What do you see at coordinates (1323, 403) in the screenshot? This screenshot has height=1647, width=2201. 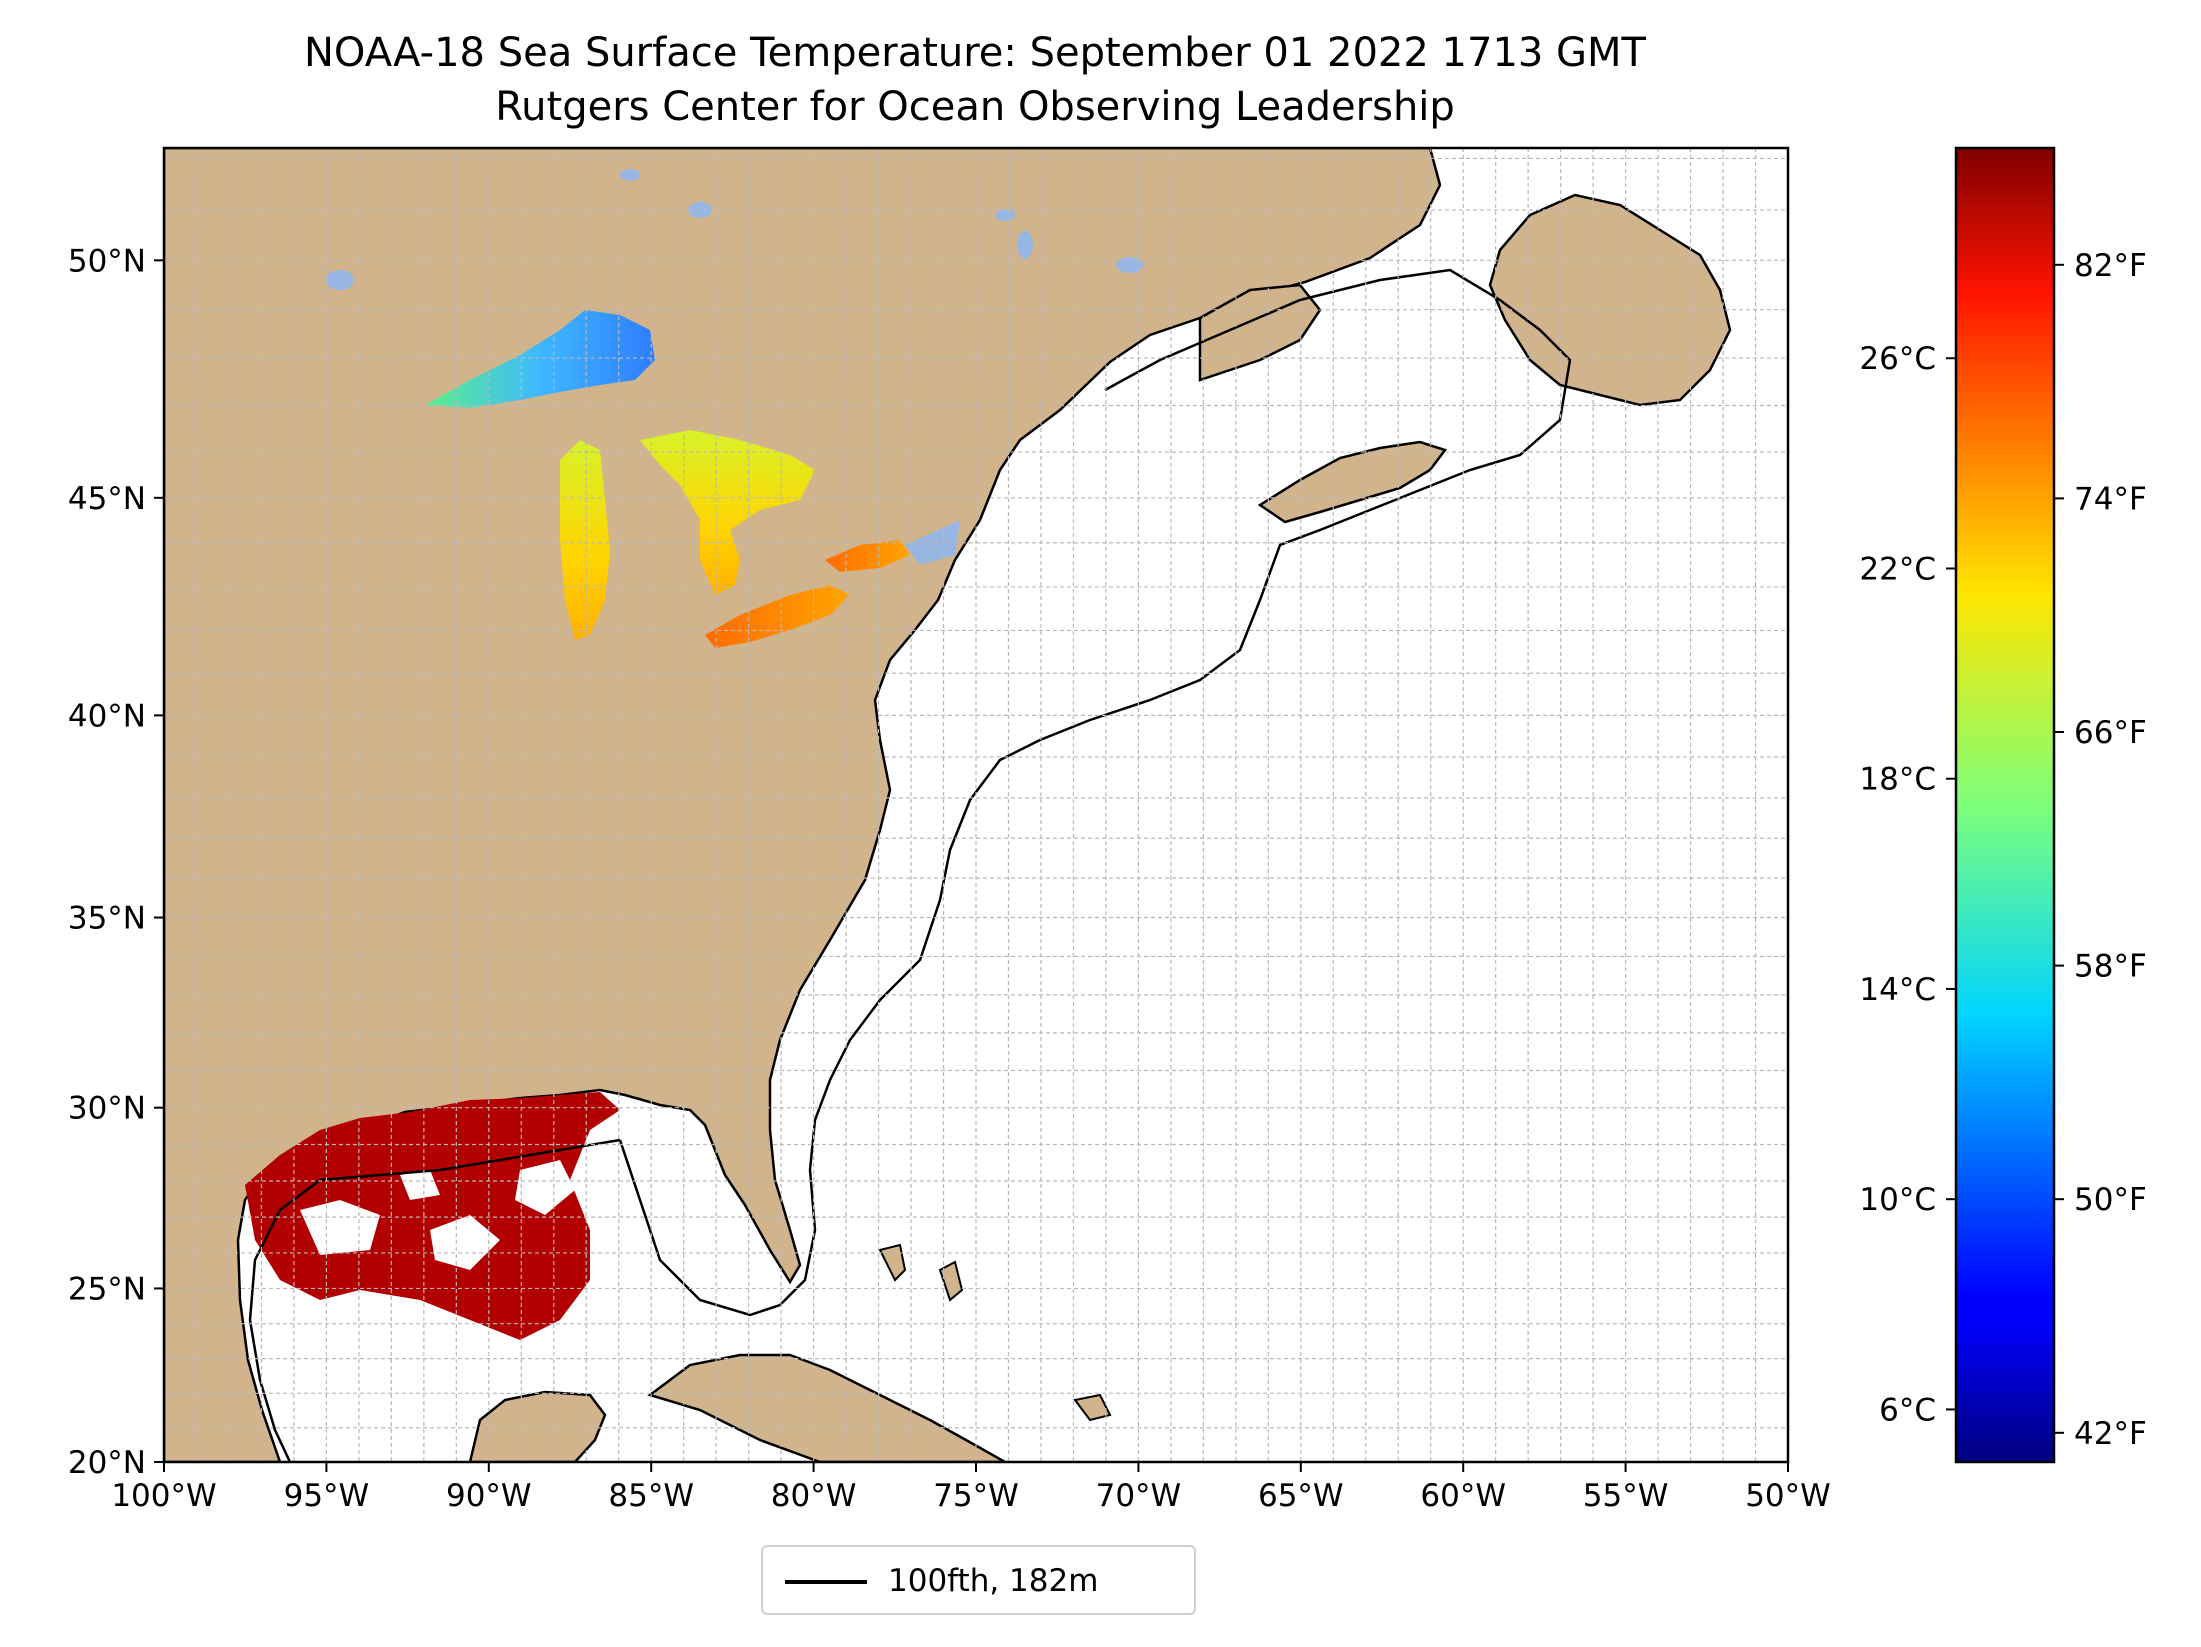 I see `land-maritimes` at bounding box center [1323, 403].